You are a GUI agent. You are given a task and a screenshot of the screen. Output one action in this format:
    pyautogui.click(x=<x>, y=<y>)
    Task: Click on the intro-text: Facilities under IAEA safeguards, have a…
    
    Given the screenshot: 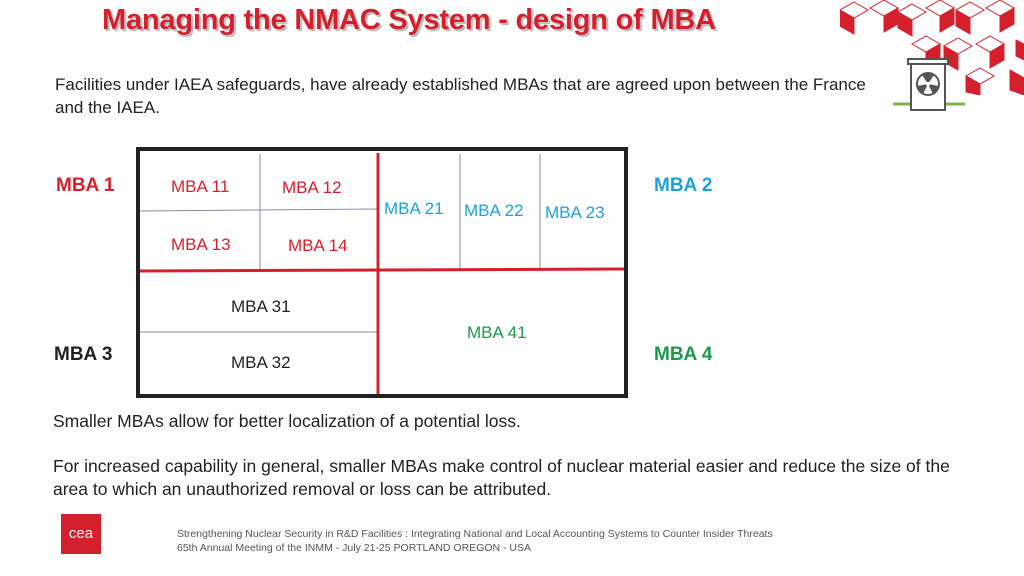 What is the action you would take?
    pyautogui.click(x=460, y=96)
    